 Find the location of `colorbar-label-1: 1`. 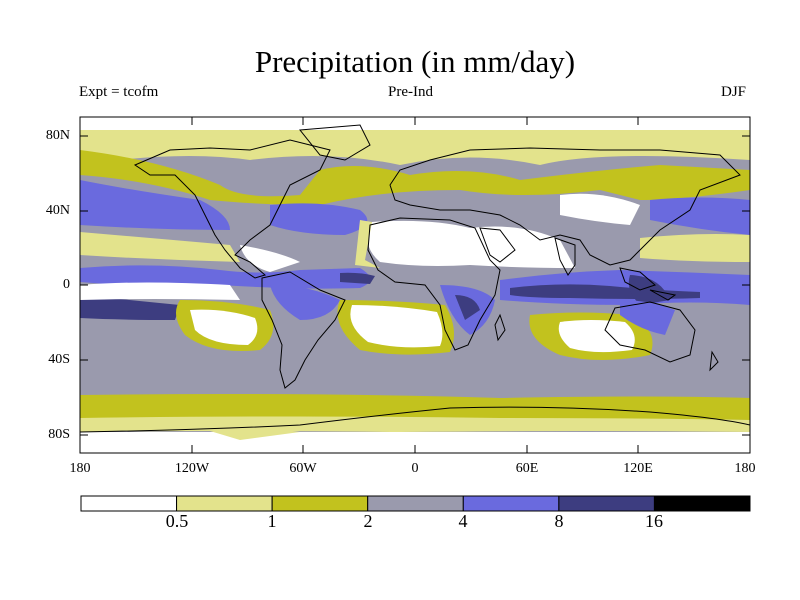

colorbar-label-1: 1 is located at coordinates (272, 521).